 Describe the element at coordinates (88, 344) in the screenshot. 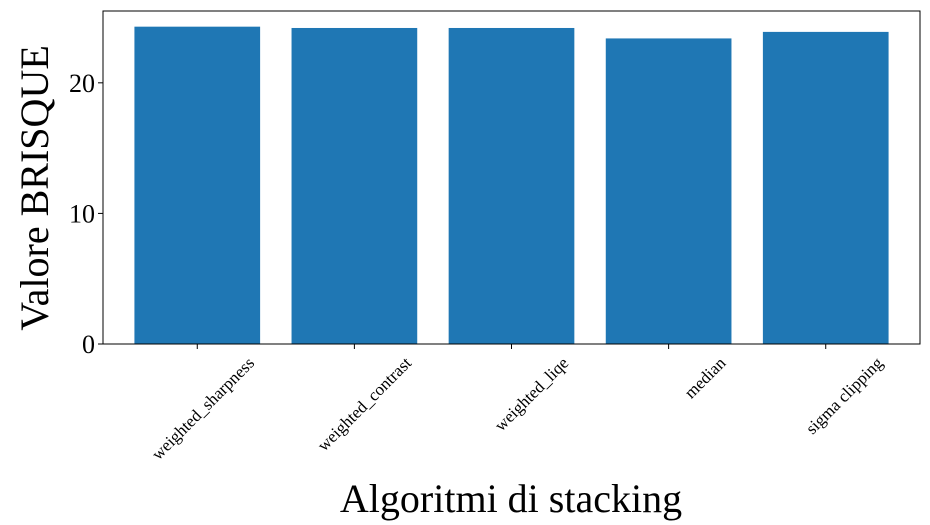

I see `y-tick-label: 0` at that location.